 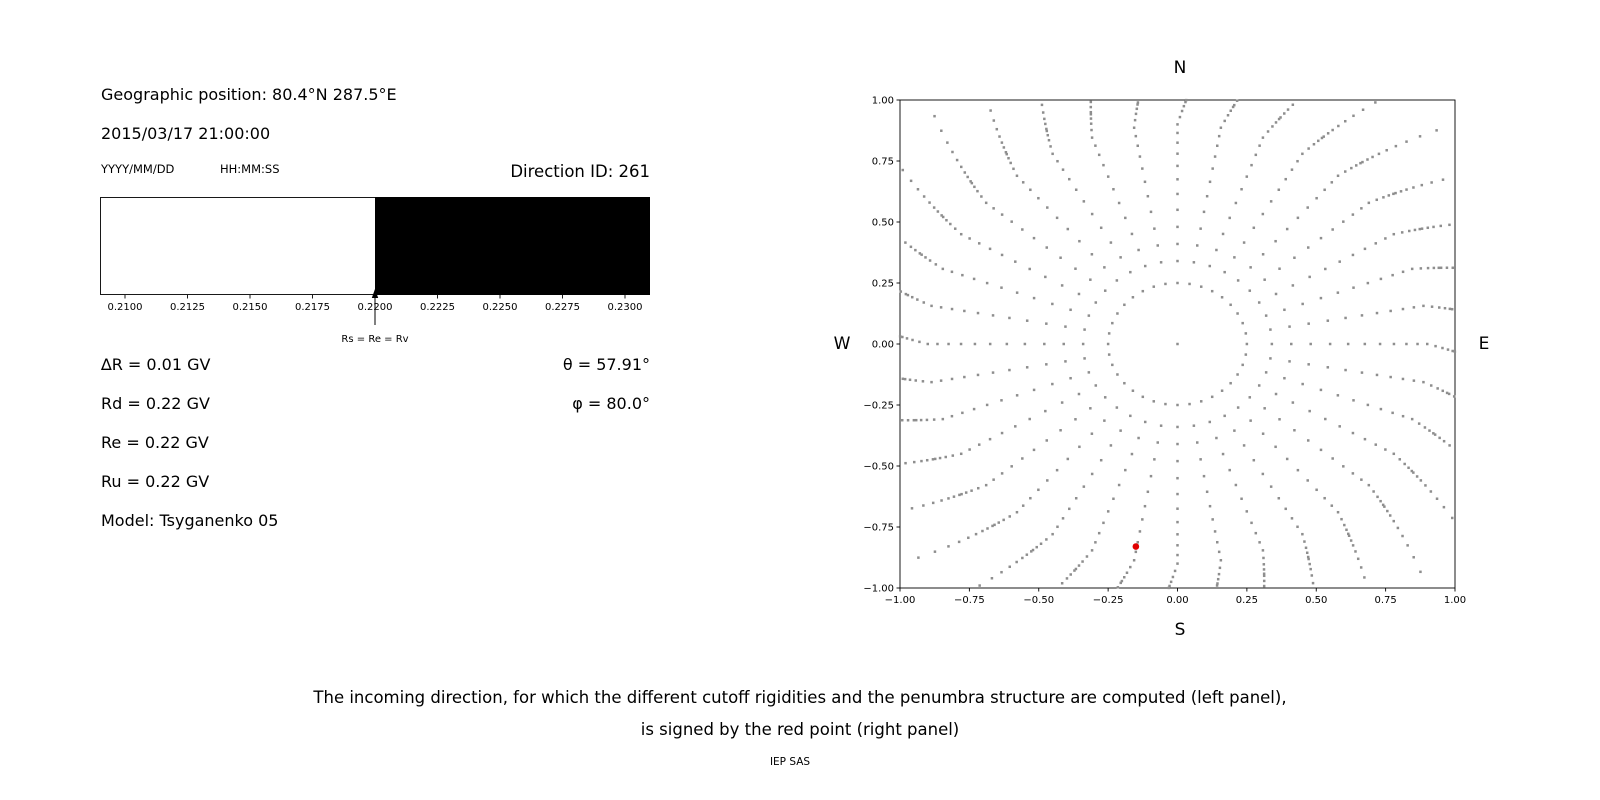 I want to click on svg-text: 0.2250, so click(x=500, y=307).